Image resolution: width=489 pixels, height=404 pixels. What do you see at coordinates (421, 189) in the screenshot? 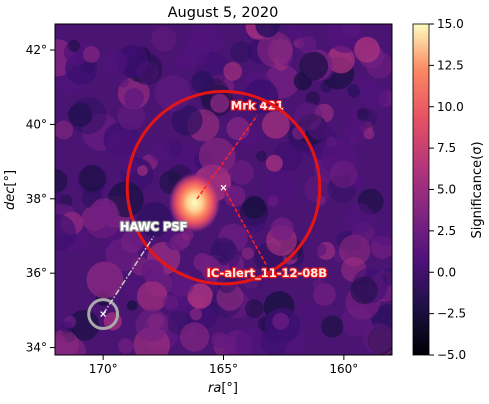
I see `colorbar-scale` at bounding box center [421, 189].